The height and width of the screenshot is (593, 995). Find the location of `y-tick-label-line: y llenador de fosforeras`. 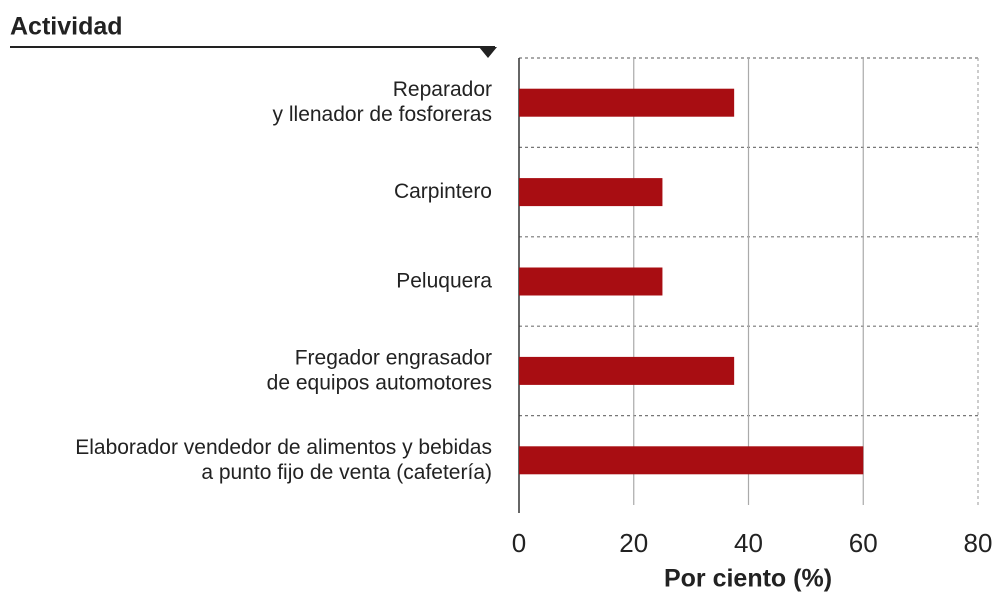

y-tick-label-line: y llenador de fosforeras is located at coordinates (382, 114).